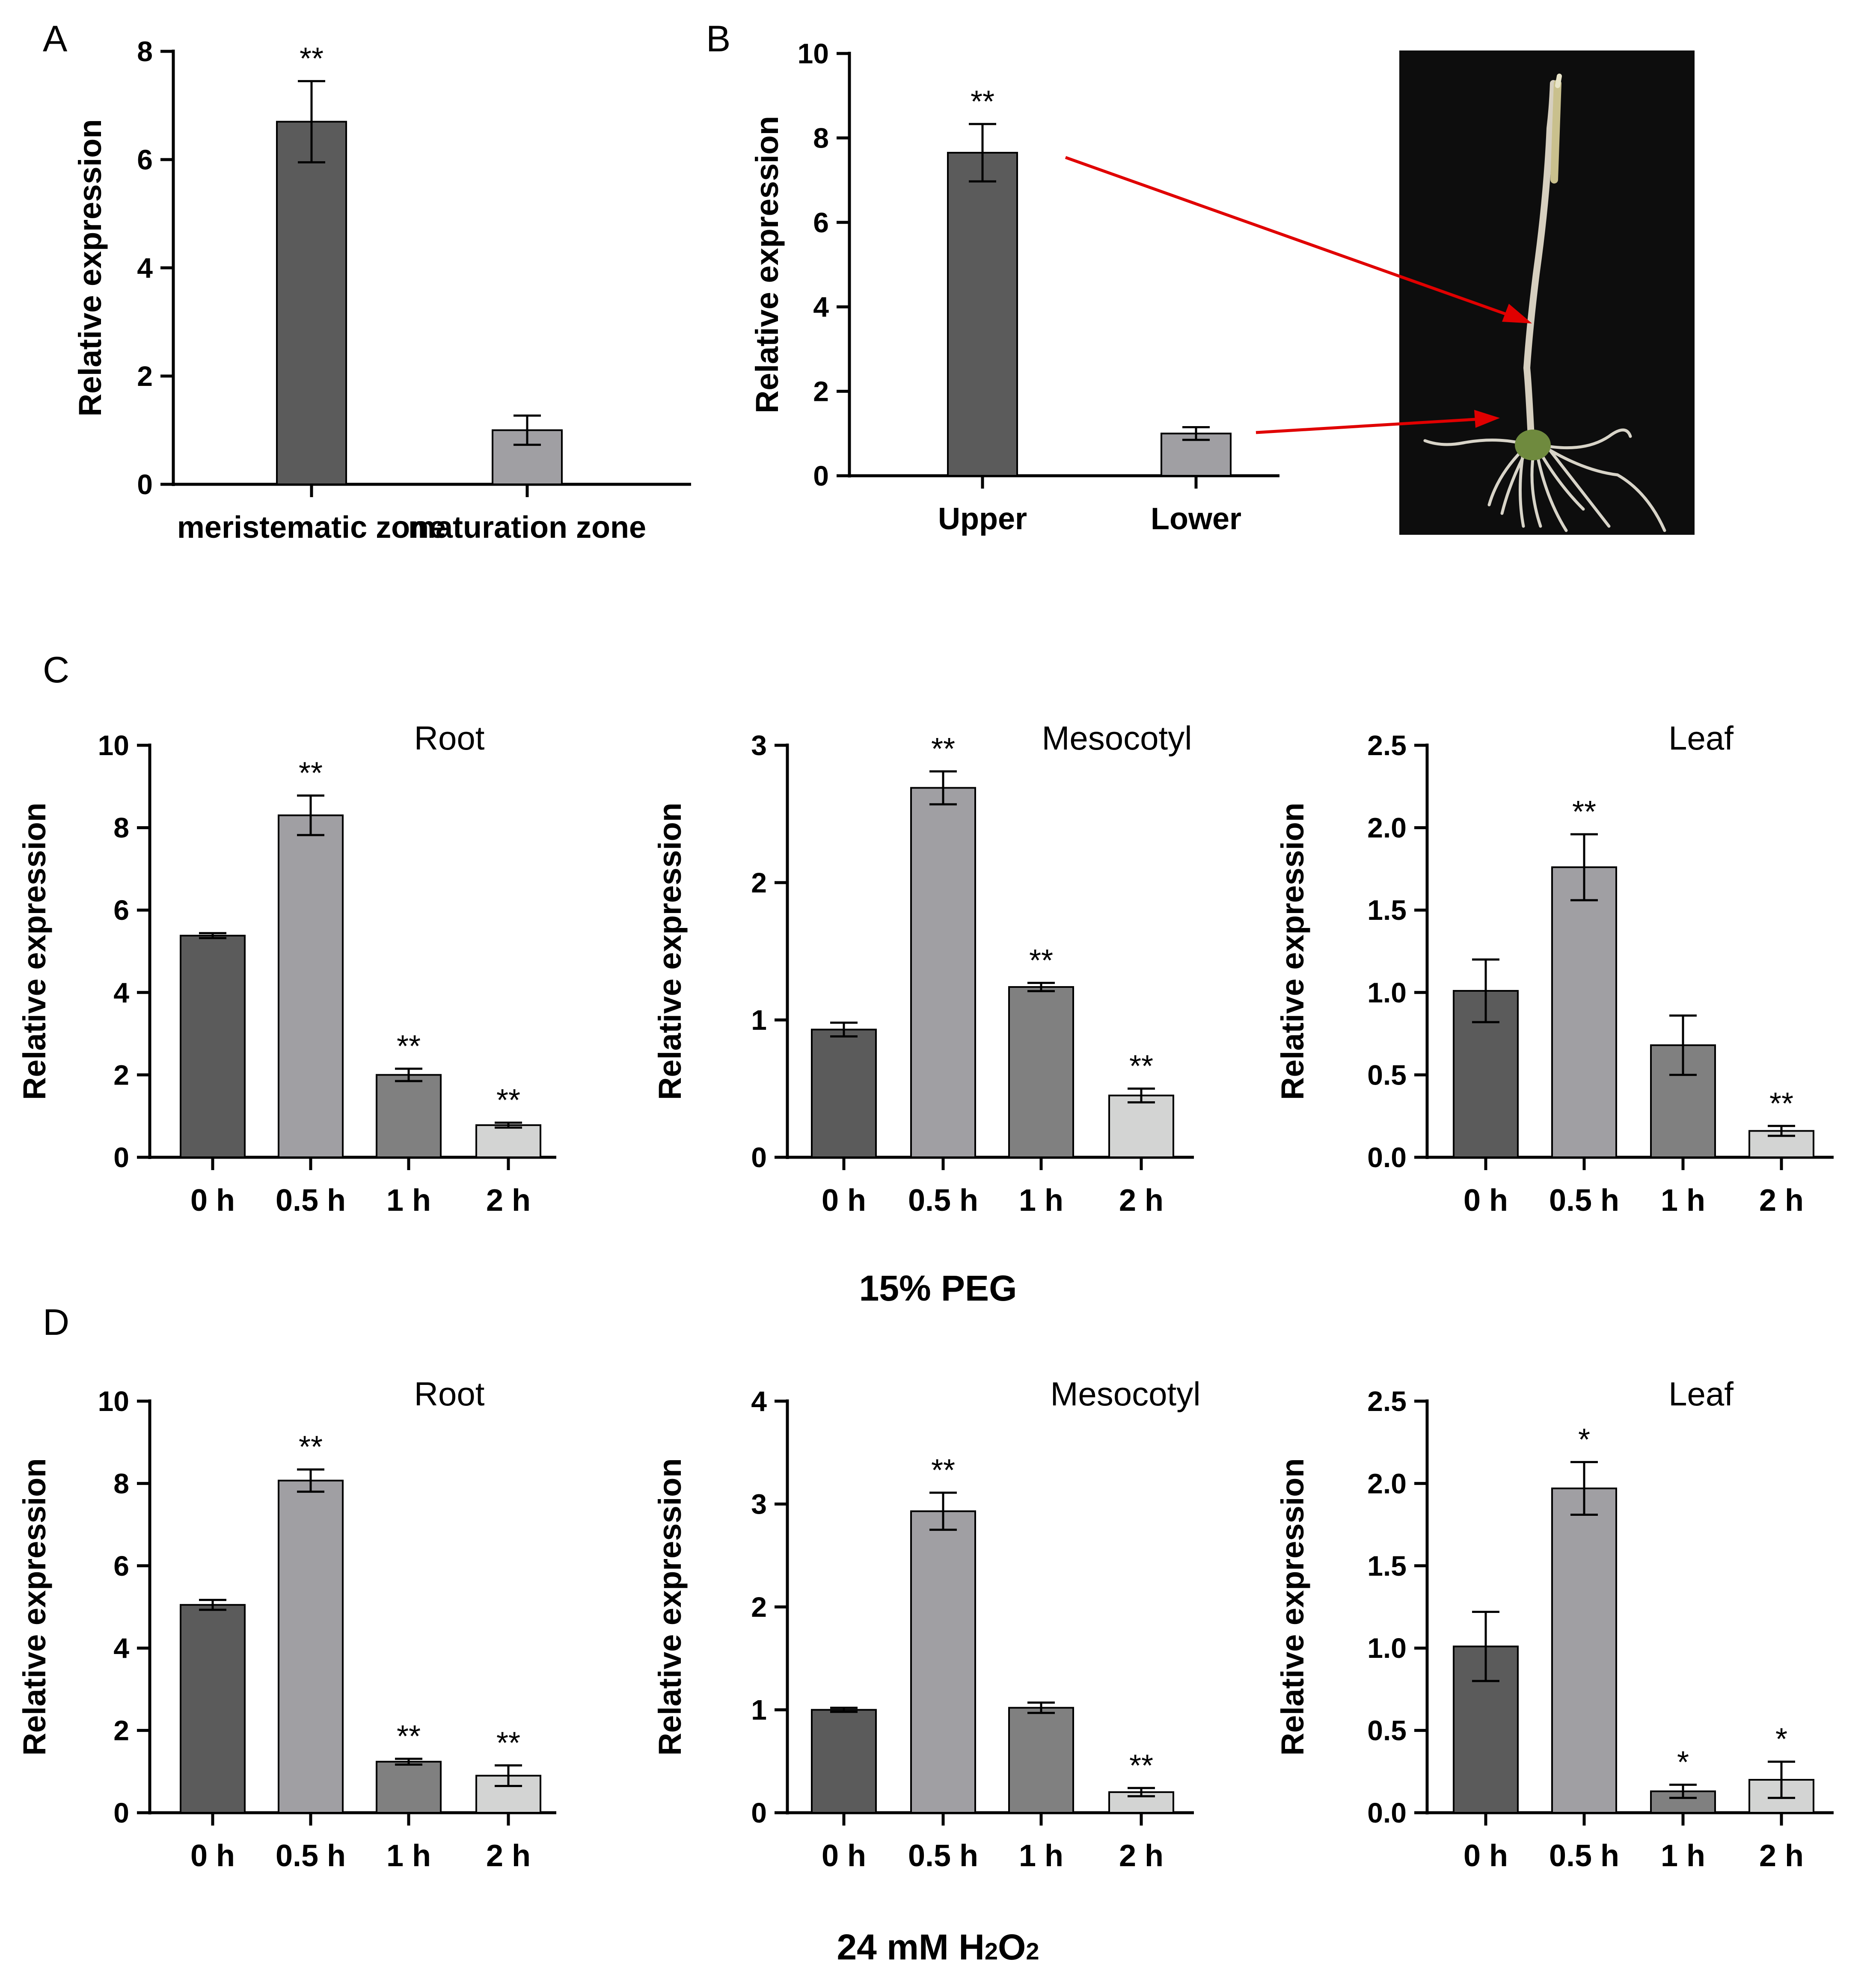 The image size is (1876, 1977). Describe the element at coordinates (1014, 287) in the screenshot. I see `chart-b: 0 2 4 6 8 10 Relative expression ** Upper Lower` at that location.